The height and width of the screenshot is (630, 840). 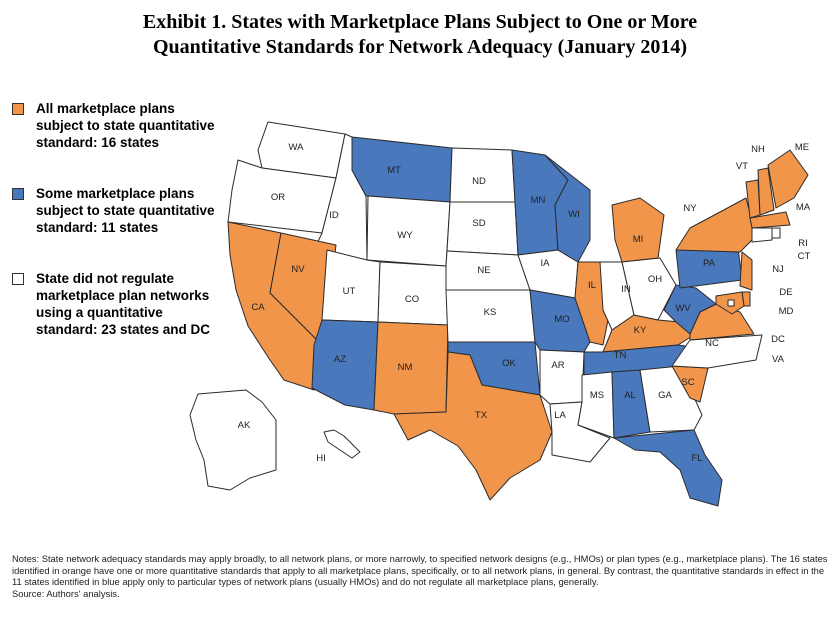 What do you see at coordinates (766, 191) in the screenshot?
I see `state-nh` at bounding box center [766, 191].